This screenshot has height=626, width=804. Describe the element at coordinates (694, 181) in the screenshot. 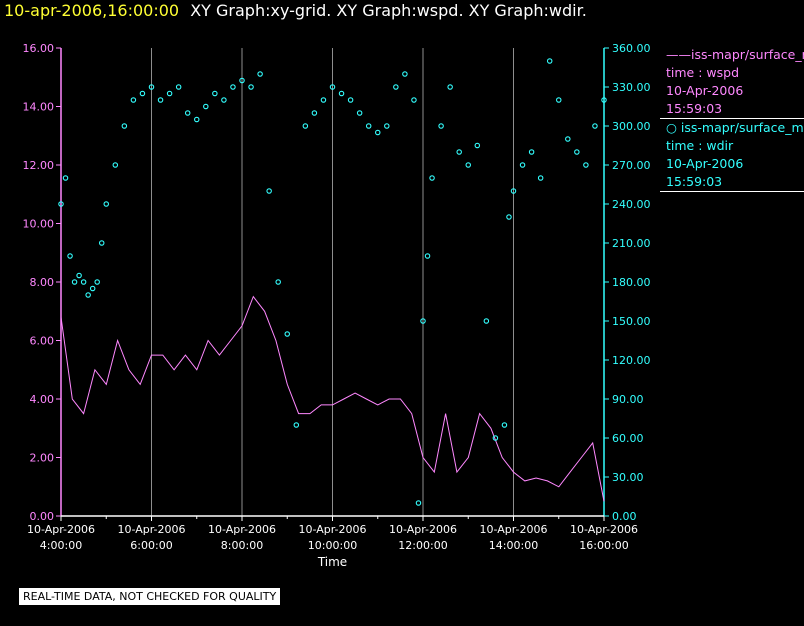

I see `legend-wdir-time: 15:59:03` at that location.